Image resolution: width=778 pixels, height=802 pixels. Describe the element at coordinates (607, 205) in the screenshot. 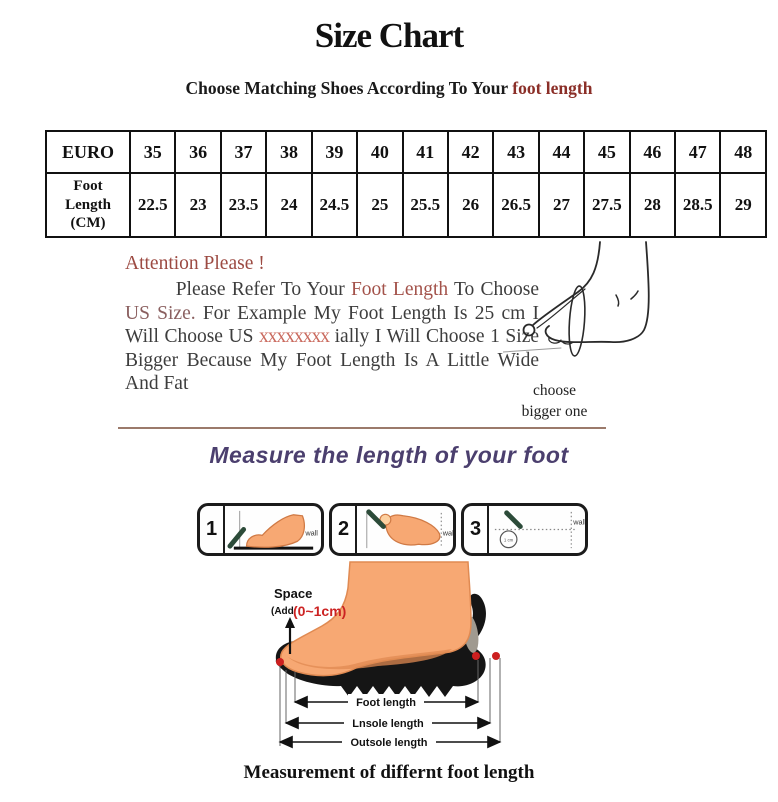

I see `footlength-value: 27.5` at that location.